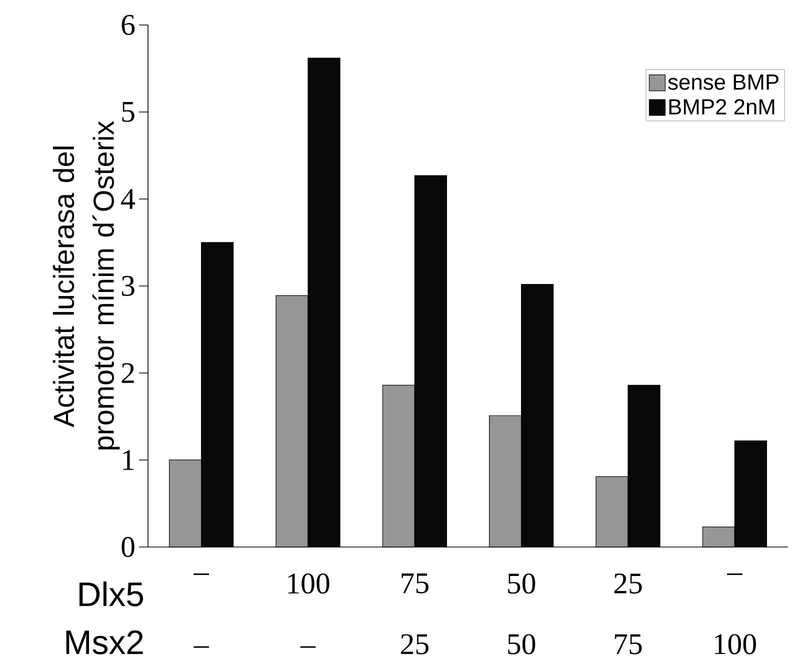  What do you see at coordinates (522, 584) in the screenshot?
I see `x-tick-label: 50` at bounding box center [522, 584].